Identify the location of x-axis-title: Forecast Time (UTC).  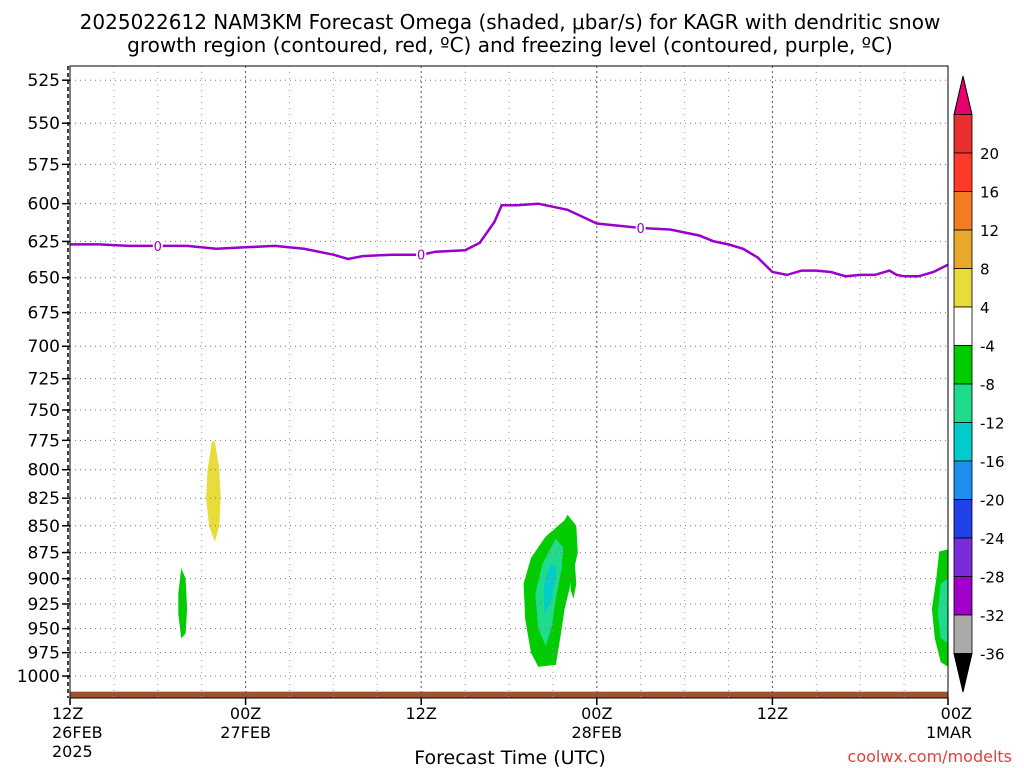
(509, 757).